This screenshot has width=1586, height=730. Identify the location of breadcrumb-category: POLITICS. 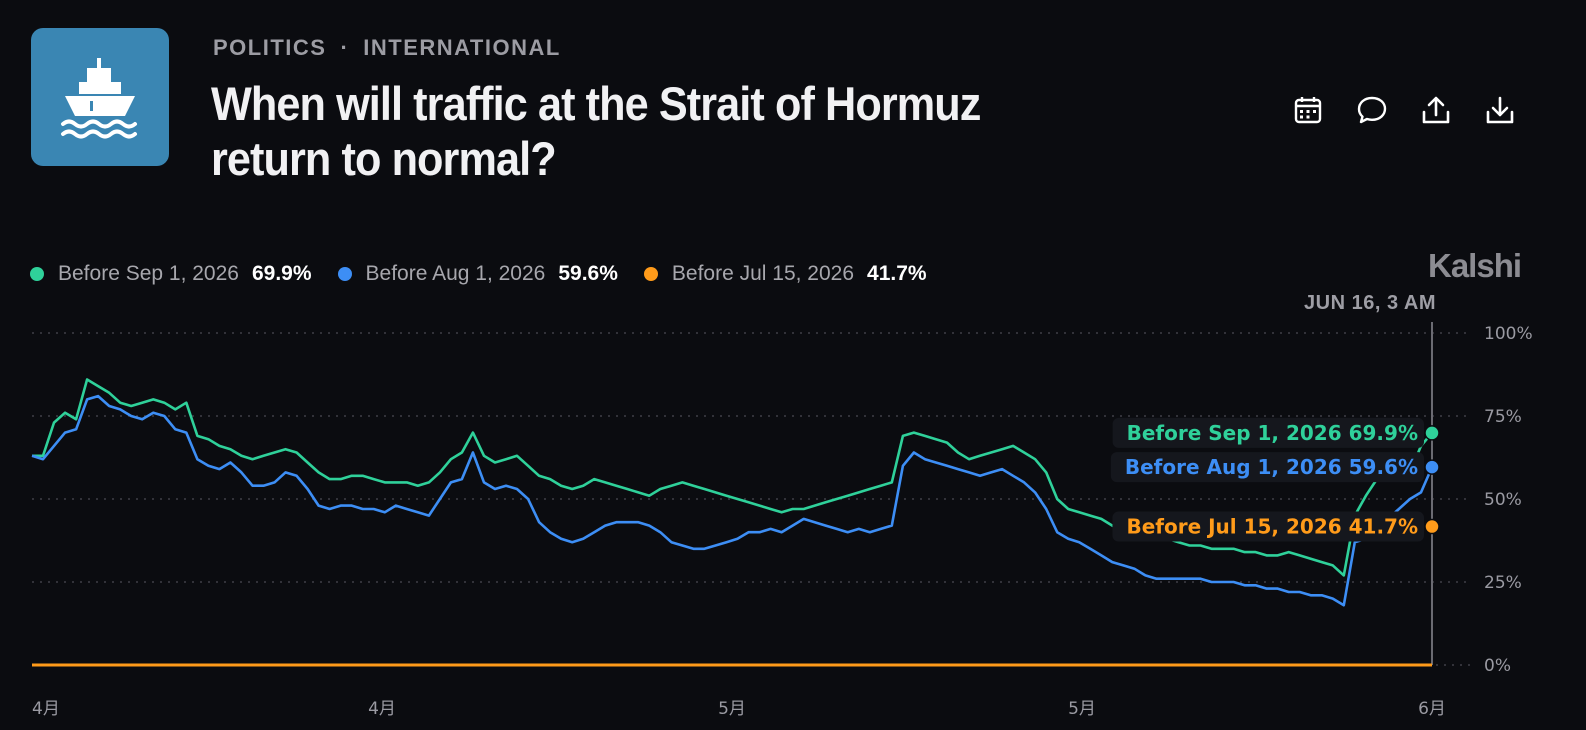
(270, 47).